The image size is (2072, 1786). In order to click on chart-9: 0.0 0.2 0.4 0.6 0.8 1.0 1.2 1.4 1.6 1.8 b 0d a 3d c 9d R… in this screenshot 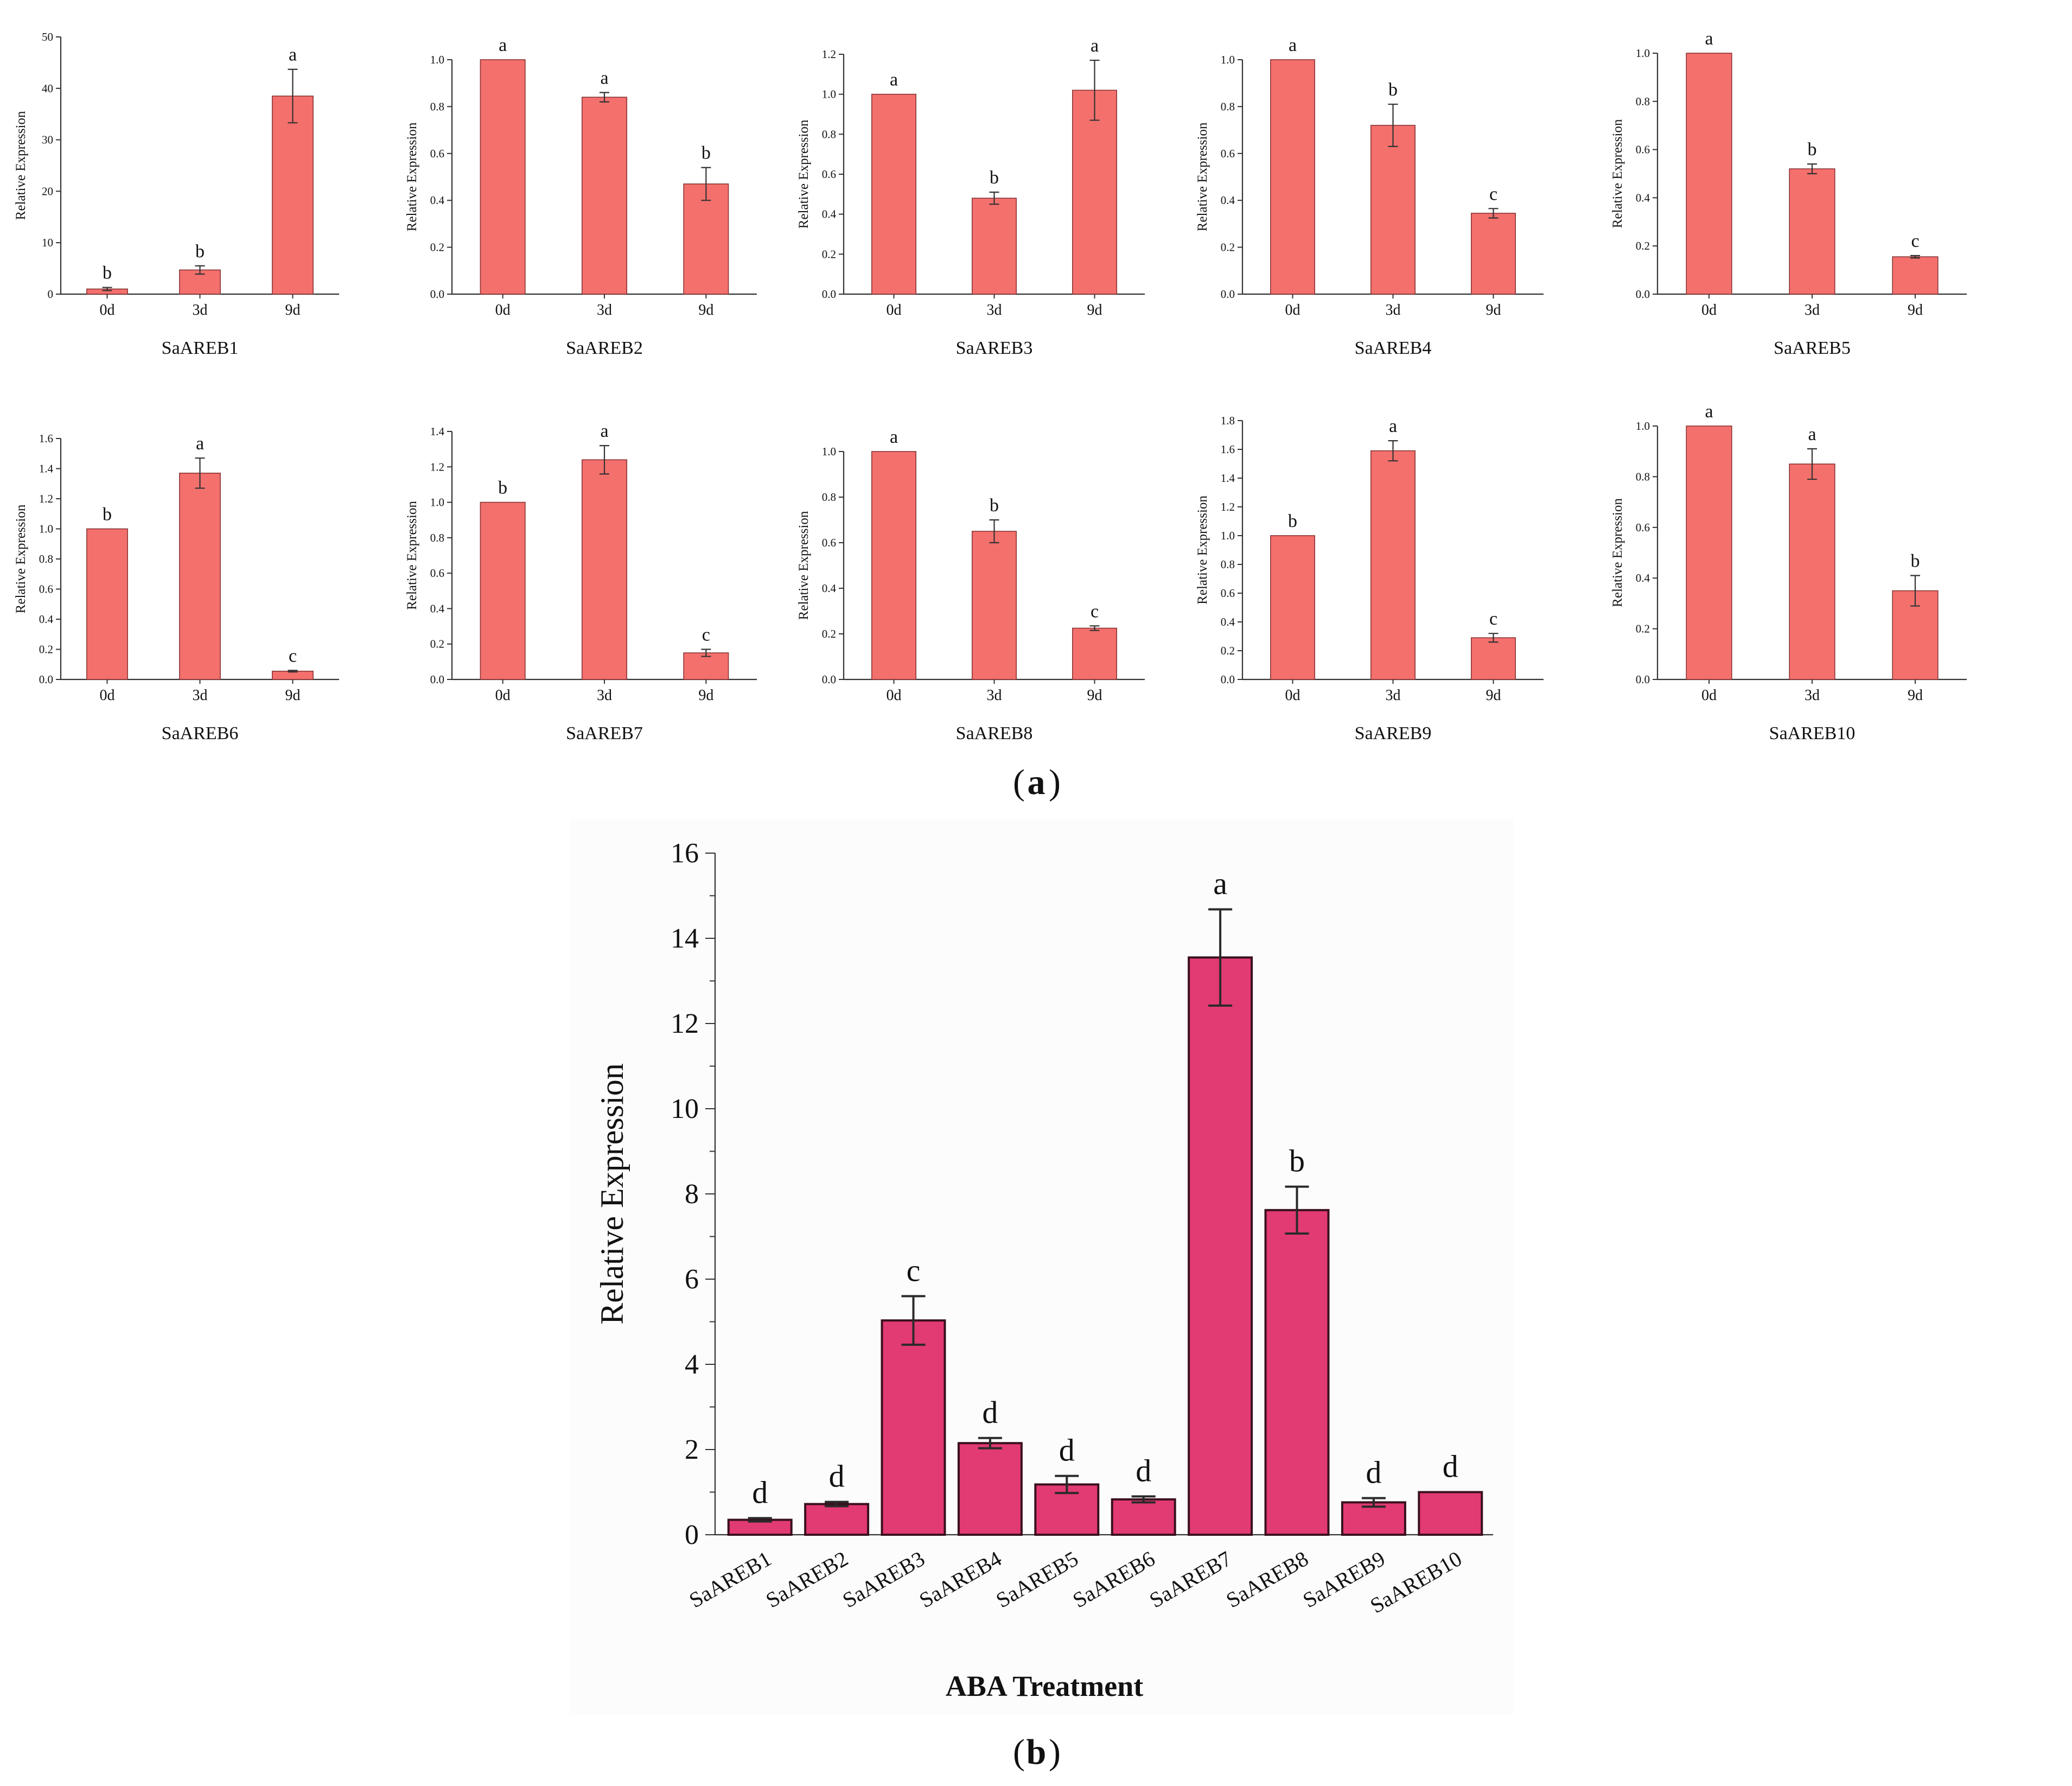, I will do `click(1369, 578)`.